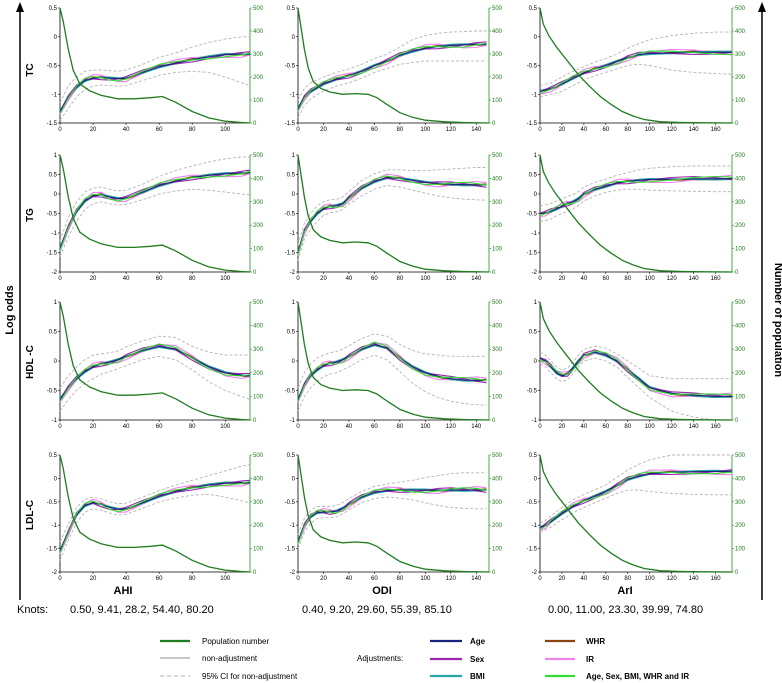  Describe the element at coordinates (540, 579) in the screenshot. I see `x-tick-label: 0` at that location.